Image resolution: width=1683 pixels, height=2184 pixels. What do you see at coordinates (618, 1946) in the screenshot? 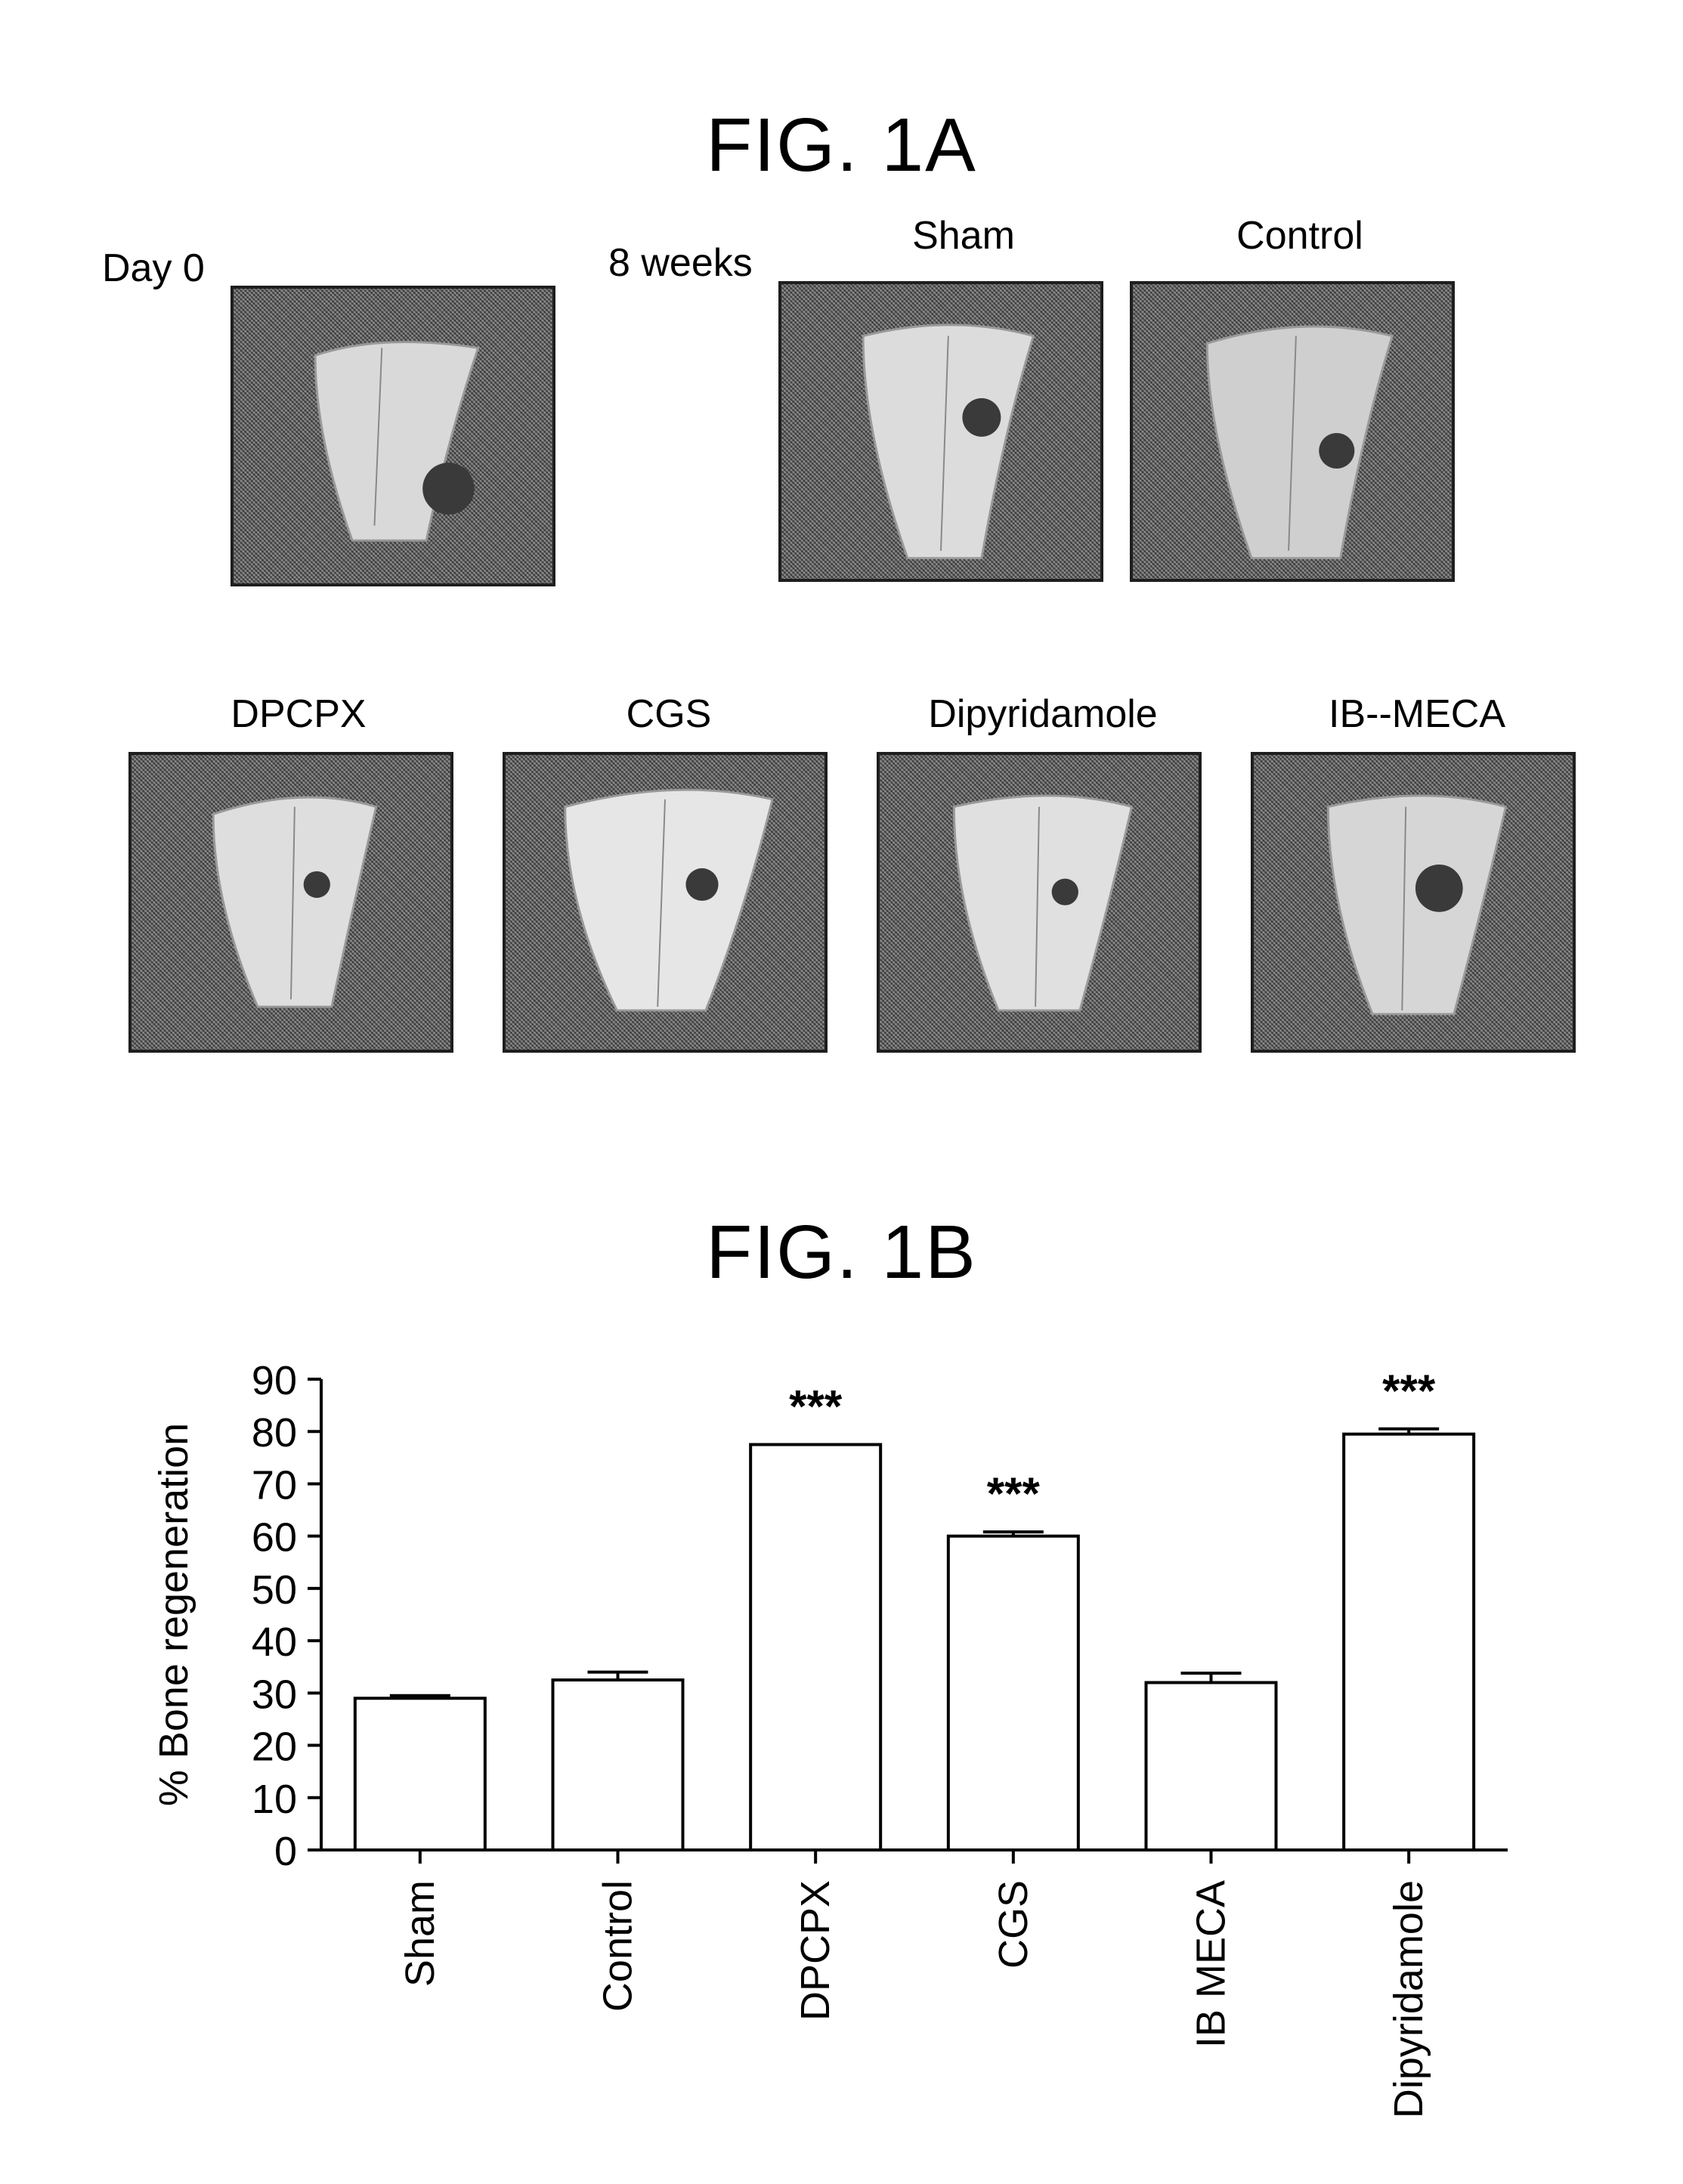
I see `x-tick-label: Control` at bounding box center [618, 1946].